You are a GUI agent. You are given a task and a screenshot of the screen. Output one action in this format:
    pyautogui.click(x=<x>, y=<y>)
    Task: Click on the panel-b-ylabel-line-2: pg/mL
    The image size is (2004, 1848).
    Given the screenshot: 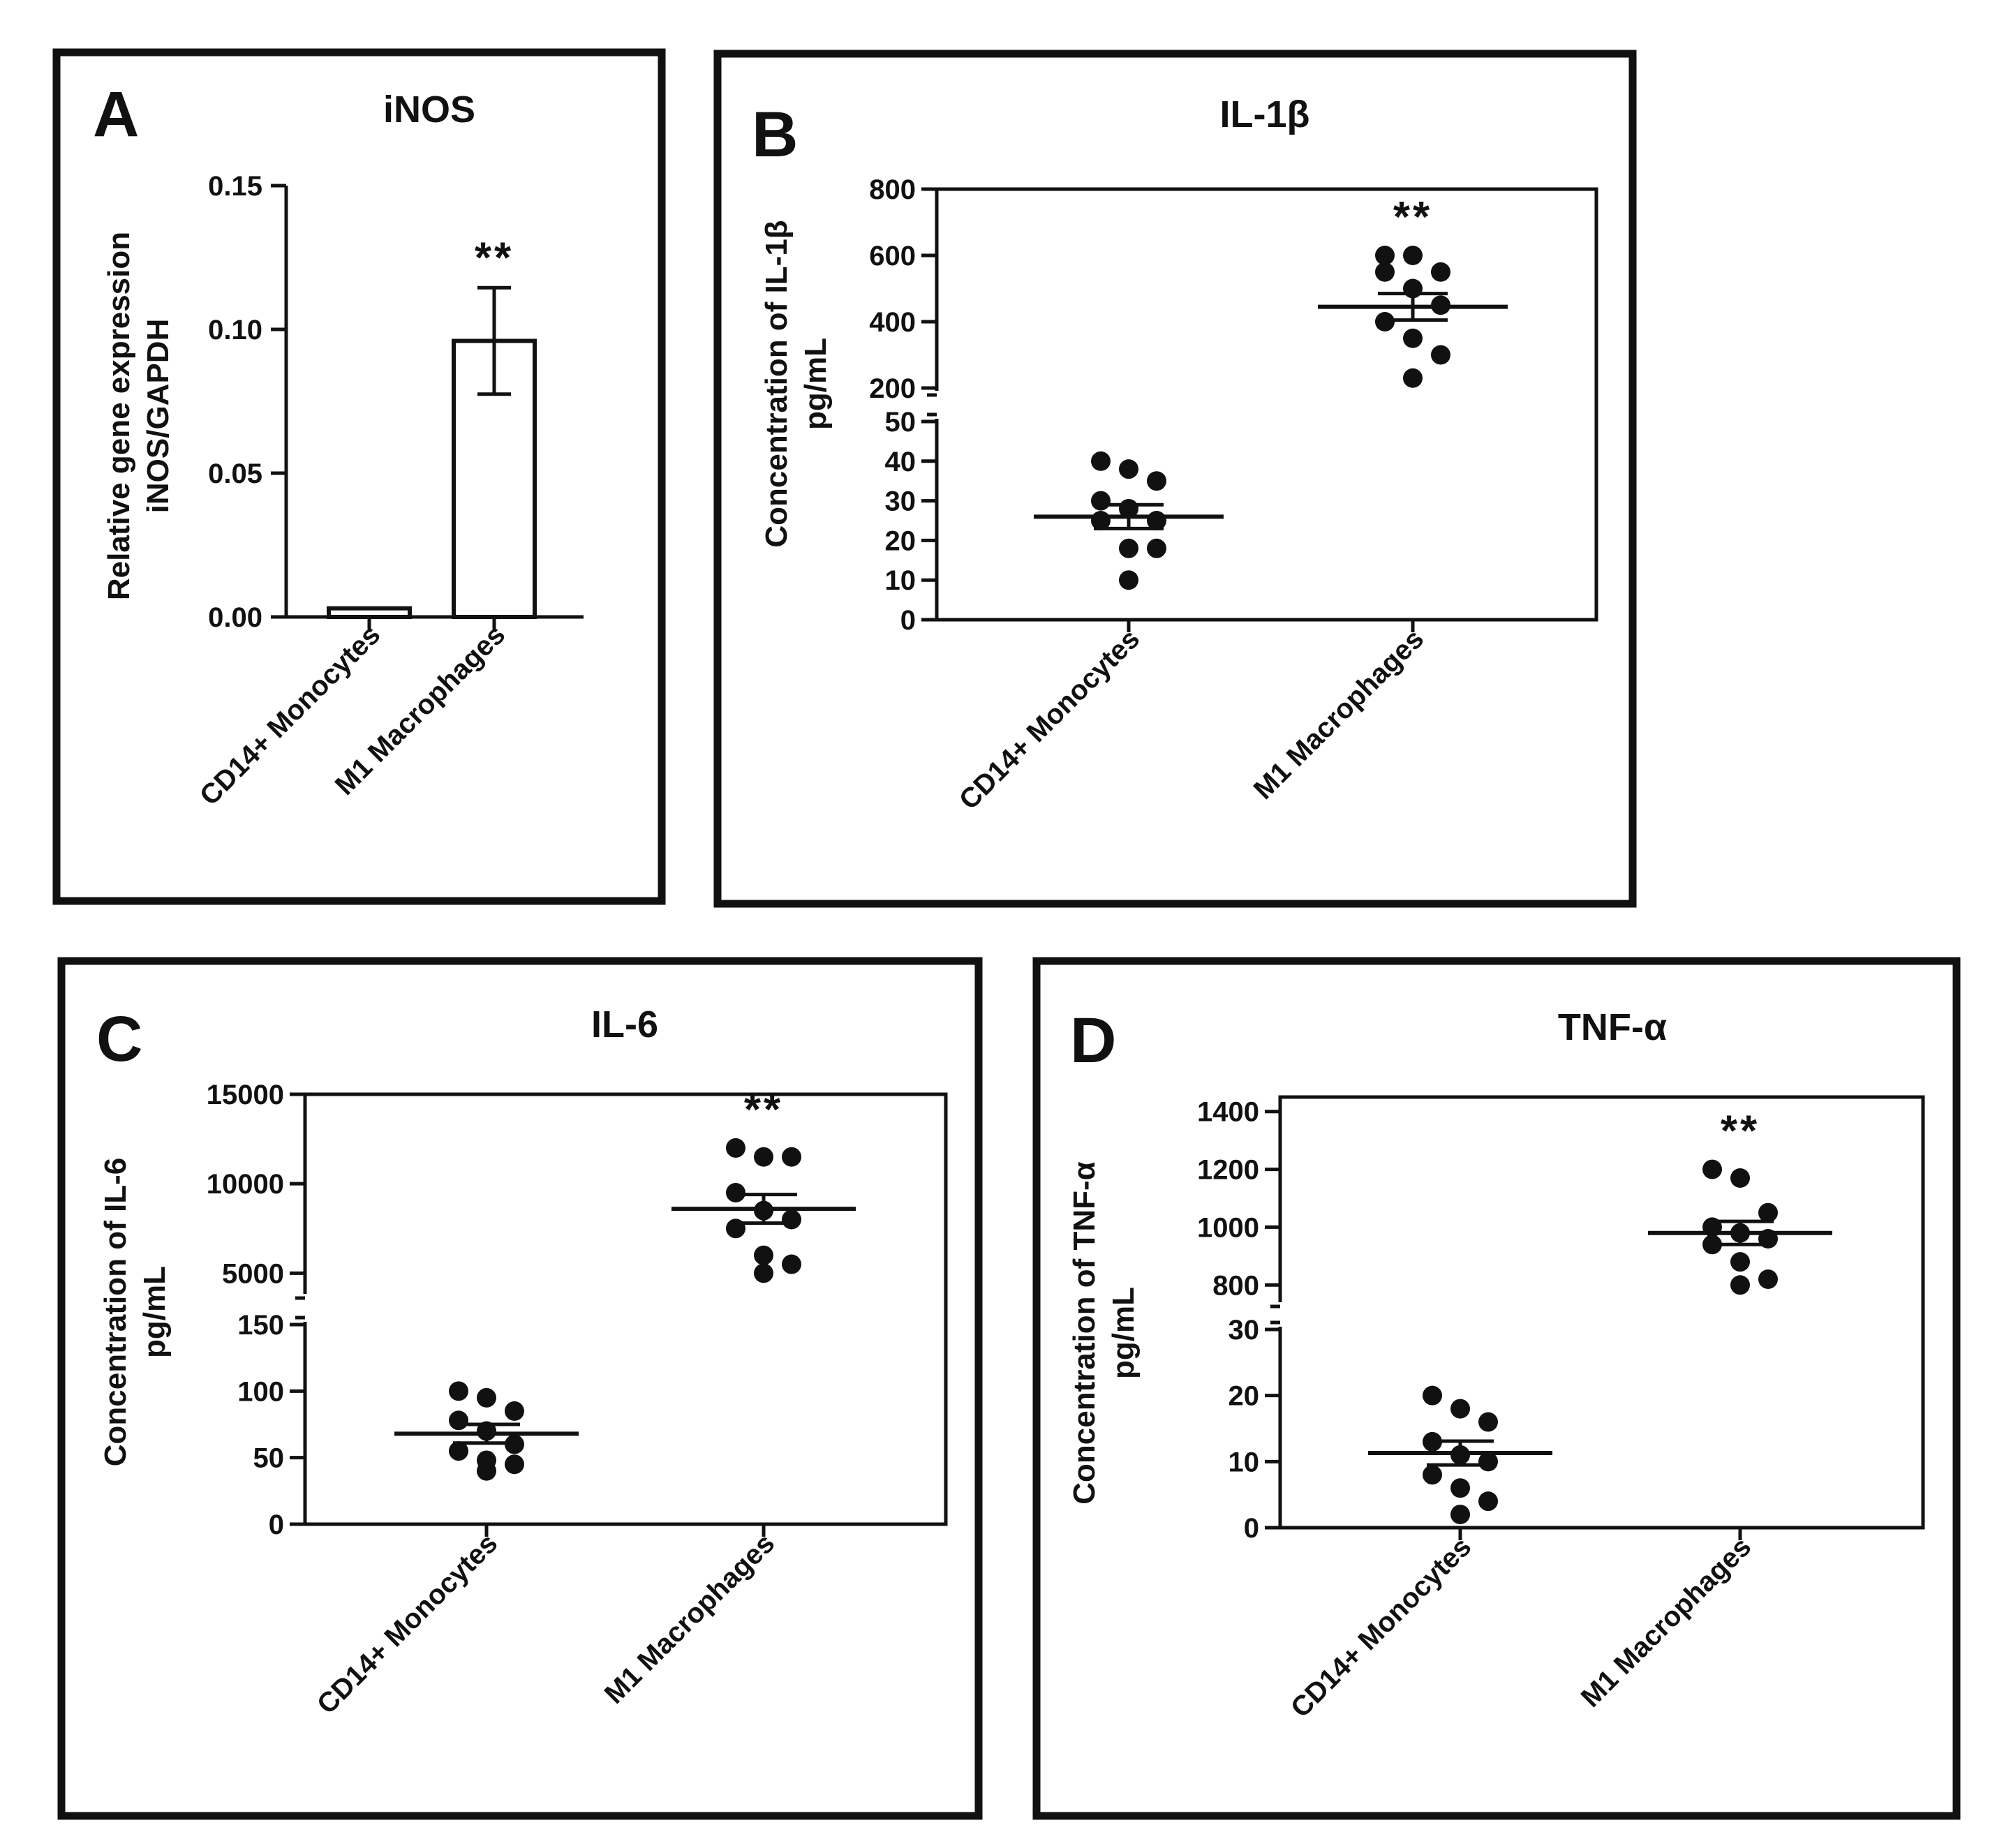 What is the action you would take?
    pyautogui.click(x=816, y=384)
    